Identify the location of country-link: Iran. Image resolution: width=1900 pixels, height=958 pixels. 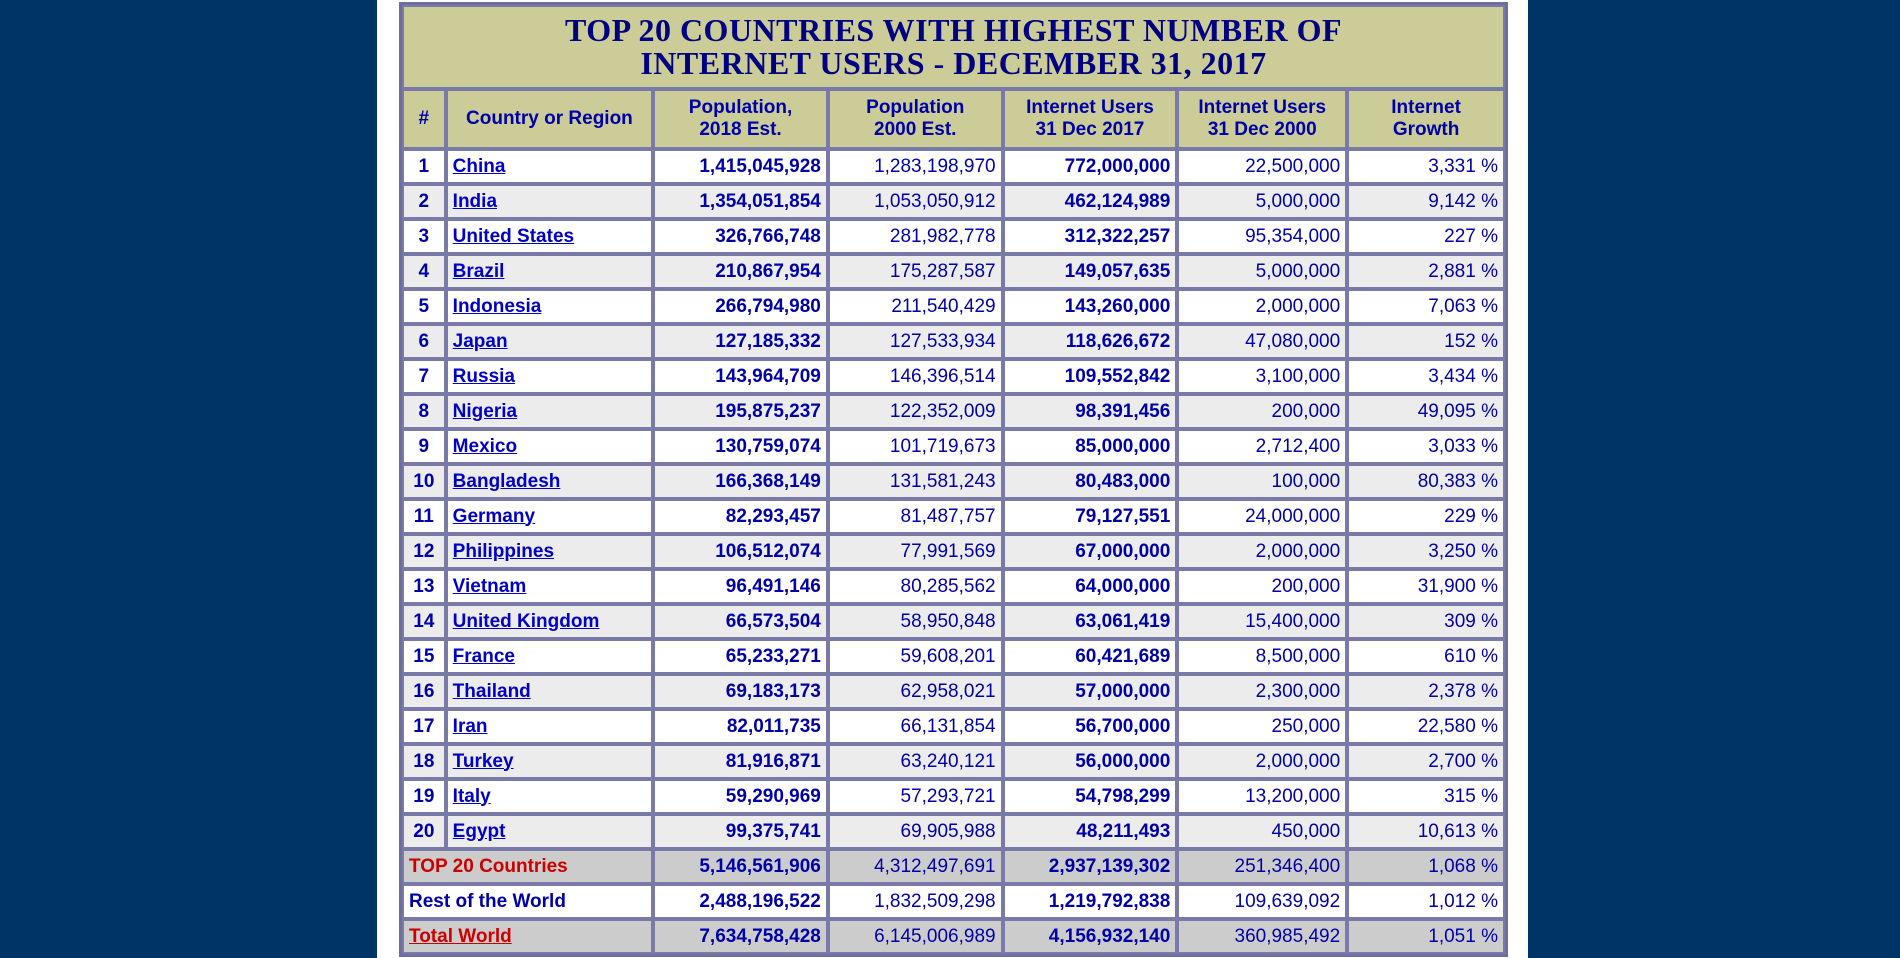
(470, 726).